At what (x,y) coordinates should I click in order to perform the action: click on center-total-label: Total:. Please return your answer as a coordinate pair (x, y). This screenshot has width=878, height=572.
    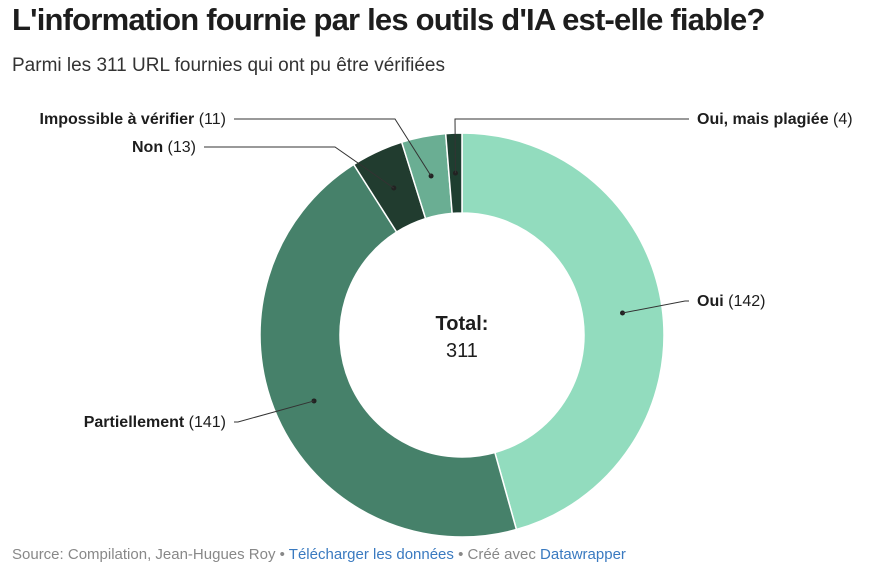
    Looking at the image, I should click on (462, 324).